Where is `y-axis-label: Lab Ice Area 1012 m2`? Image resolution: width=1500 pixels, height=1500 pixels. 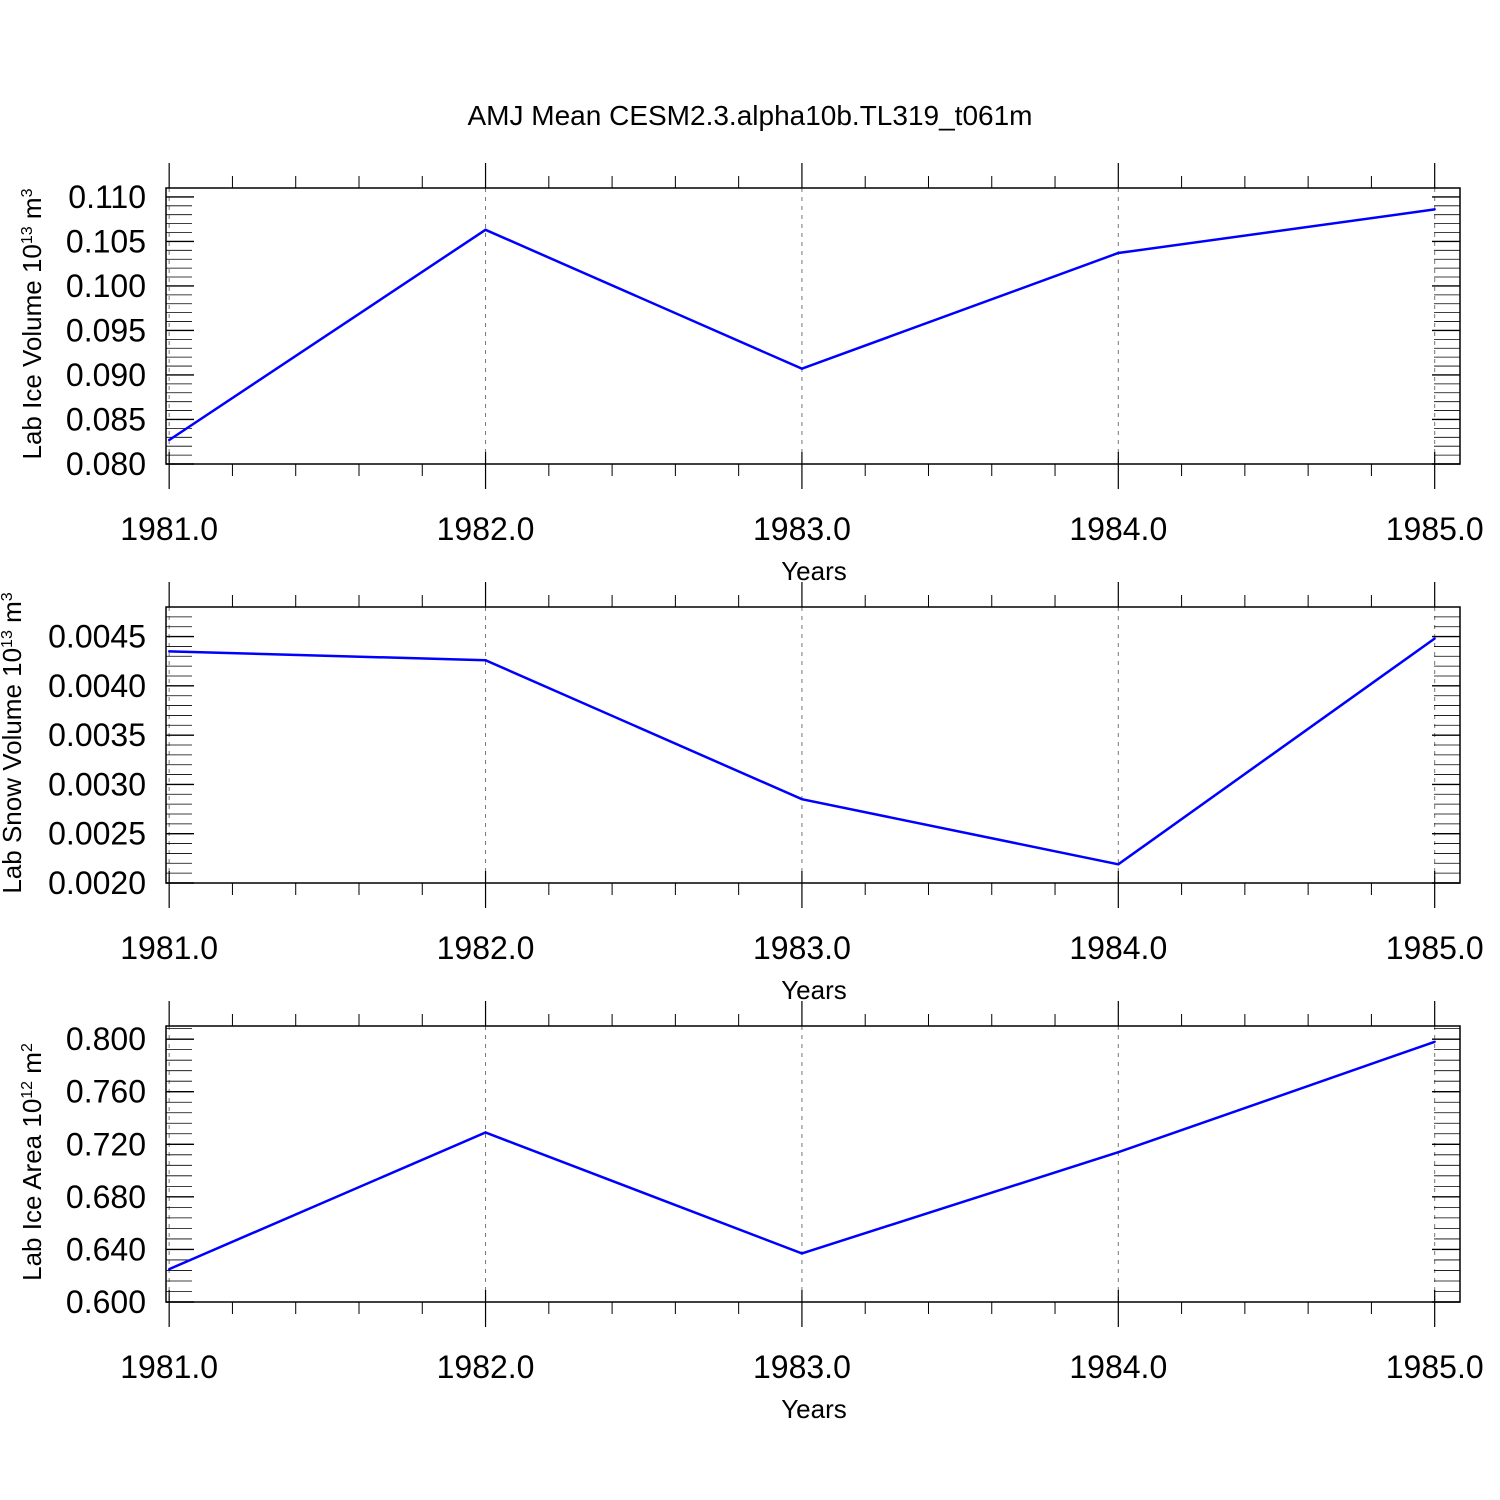
y-axis-label: Lab Ice Area 1012 m2 is located at coordinates (32, 1162).